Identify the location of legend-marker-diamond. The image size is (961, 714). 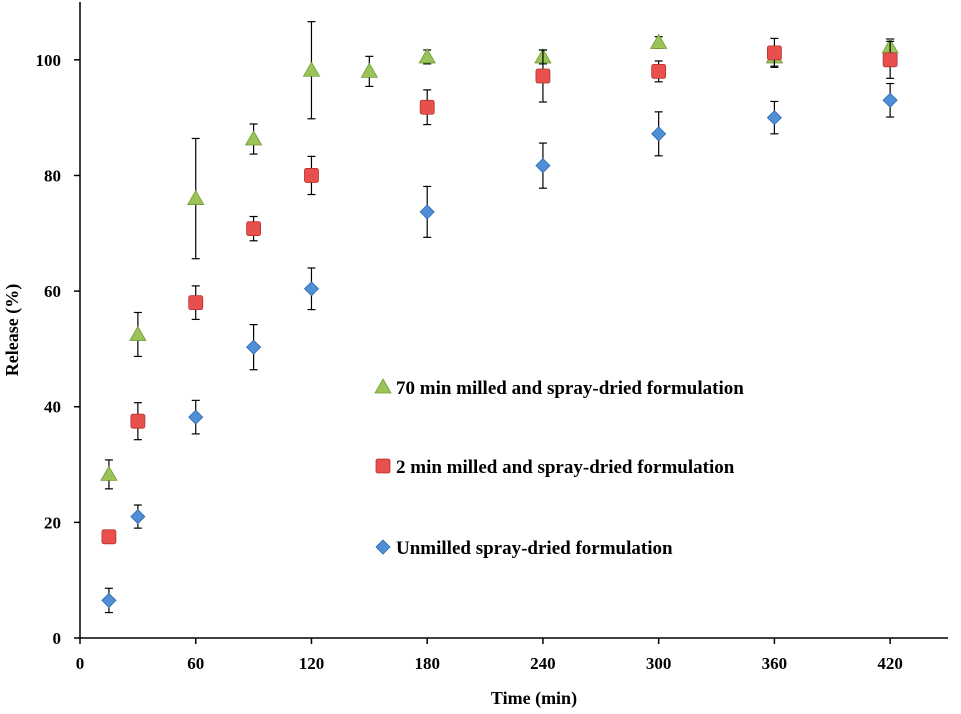
(383, 547).